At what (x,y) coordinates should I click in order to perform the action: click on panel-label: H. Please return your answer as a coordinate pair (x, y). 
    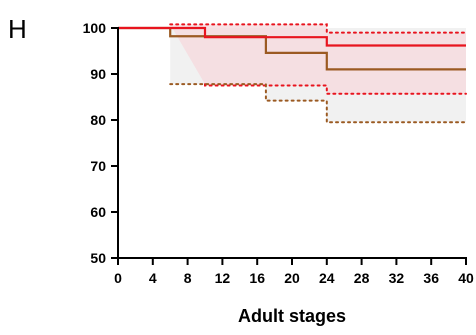
    Looking at the image, I should click on (17, 29).